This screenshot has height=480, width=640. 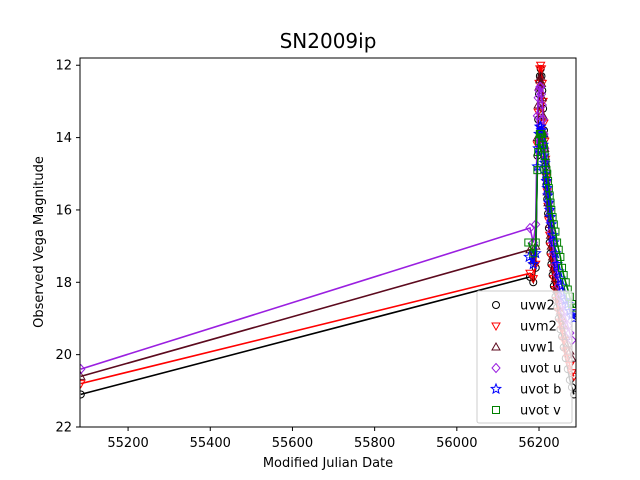 What do you see at coordinates (328, 463) in the screenshot?
I see `x-axis-label: Modified Julian Date` at bounding box center [328, 463].